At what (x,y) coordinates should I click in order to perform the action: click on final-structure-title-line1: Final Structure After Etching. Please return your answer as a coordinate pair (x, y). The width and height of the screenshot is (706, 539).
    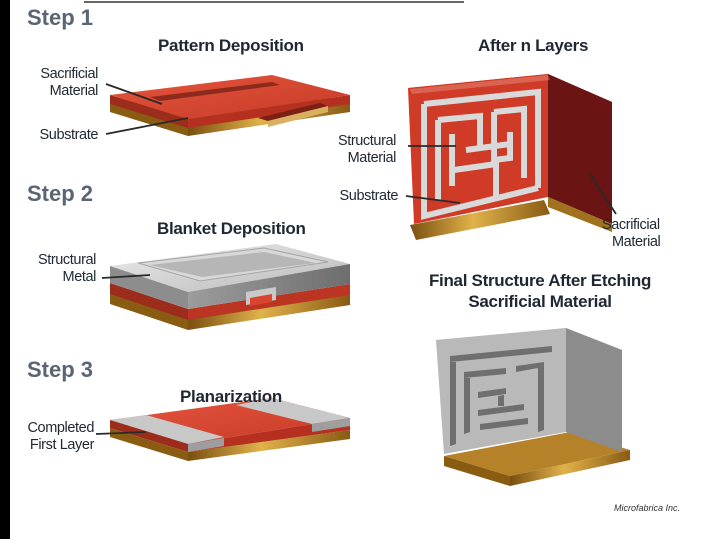
    Looking at the image, I should click on (540, 280).